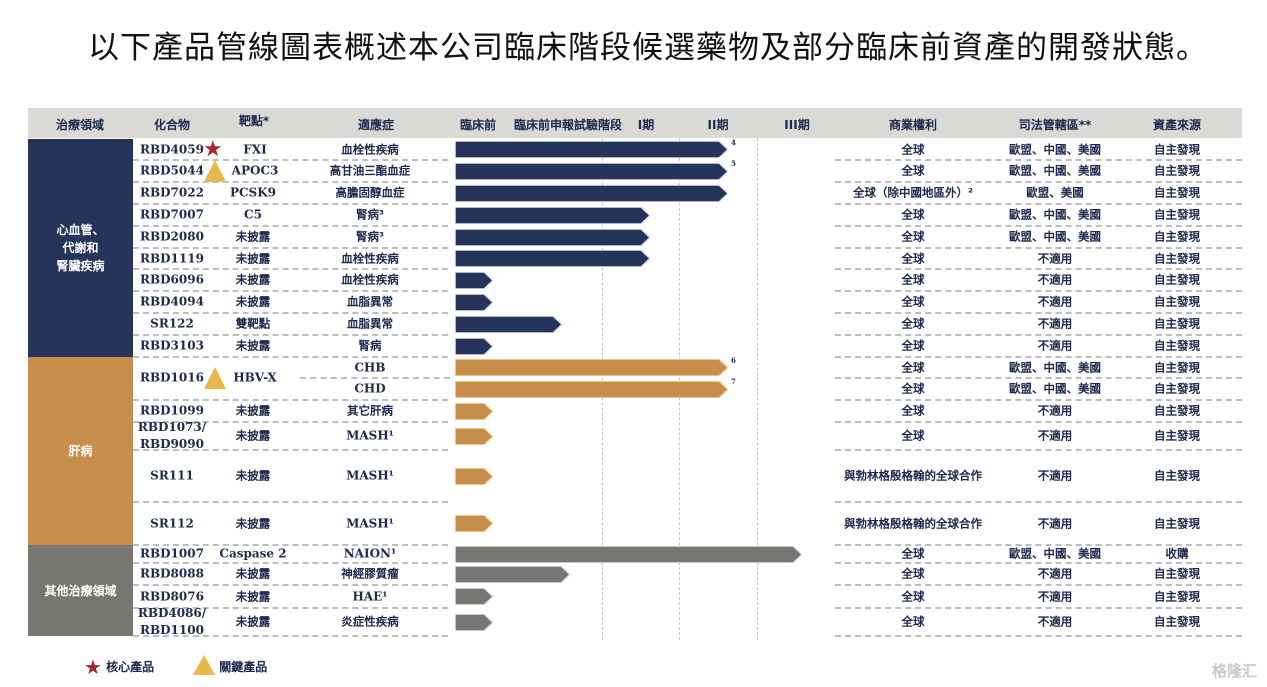 This screenshot has width=1267, height=687. I want to click on triangle-icon, so click(204, 665).